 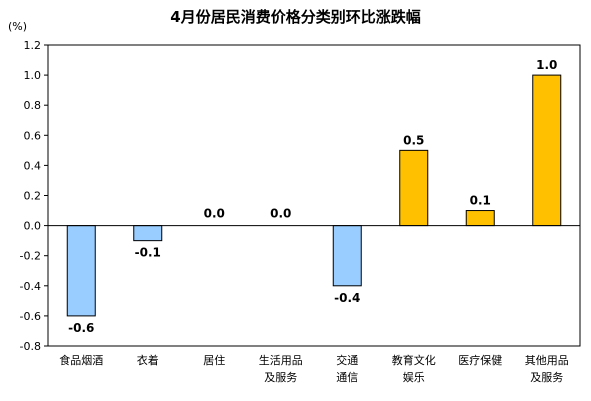 I want to click on bar-data-label: -0.4, so click(x=347, y=298).